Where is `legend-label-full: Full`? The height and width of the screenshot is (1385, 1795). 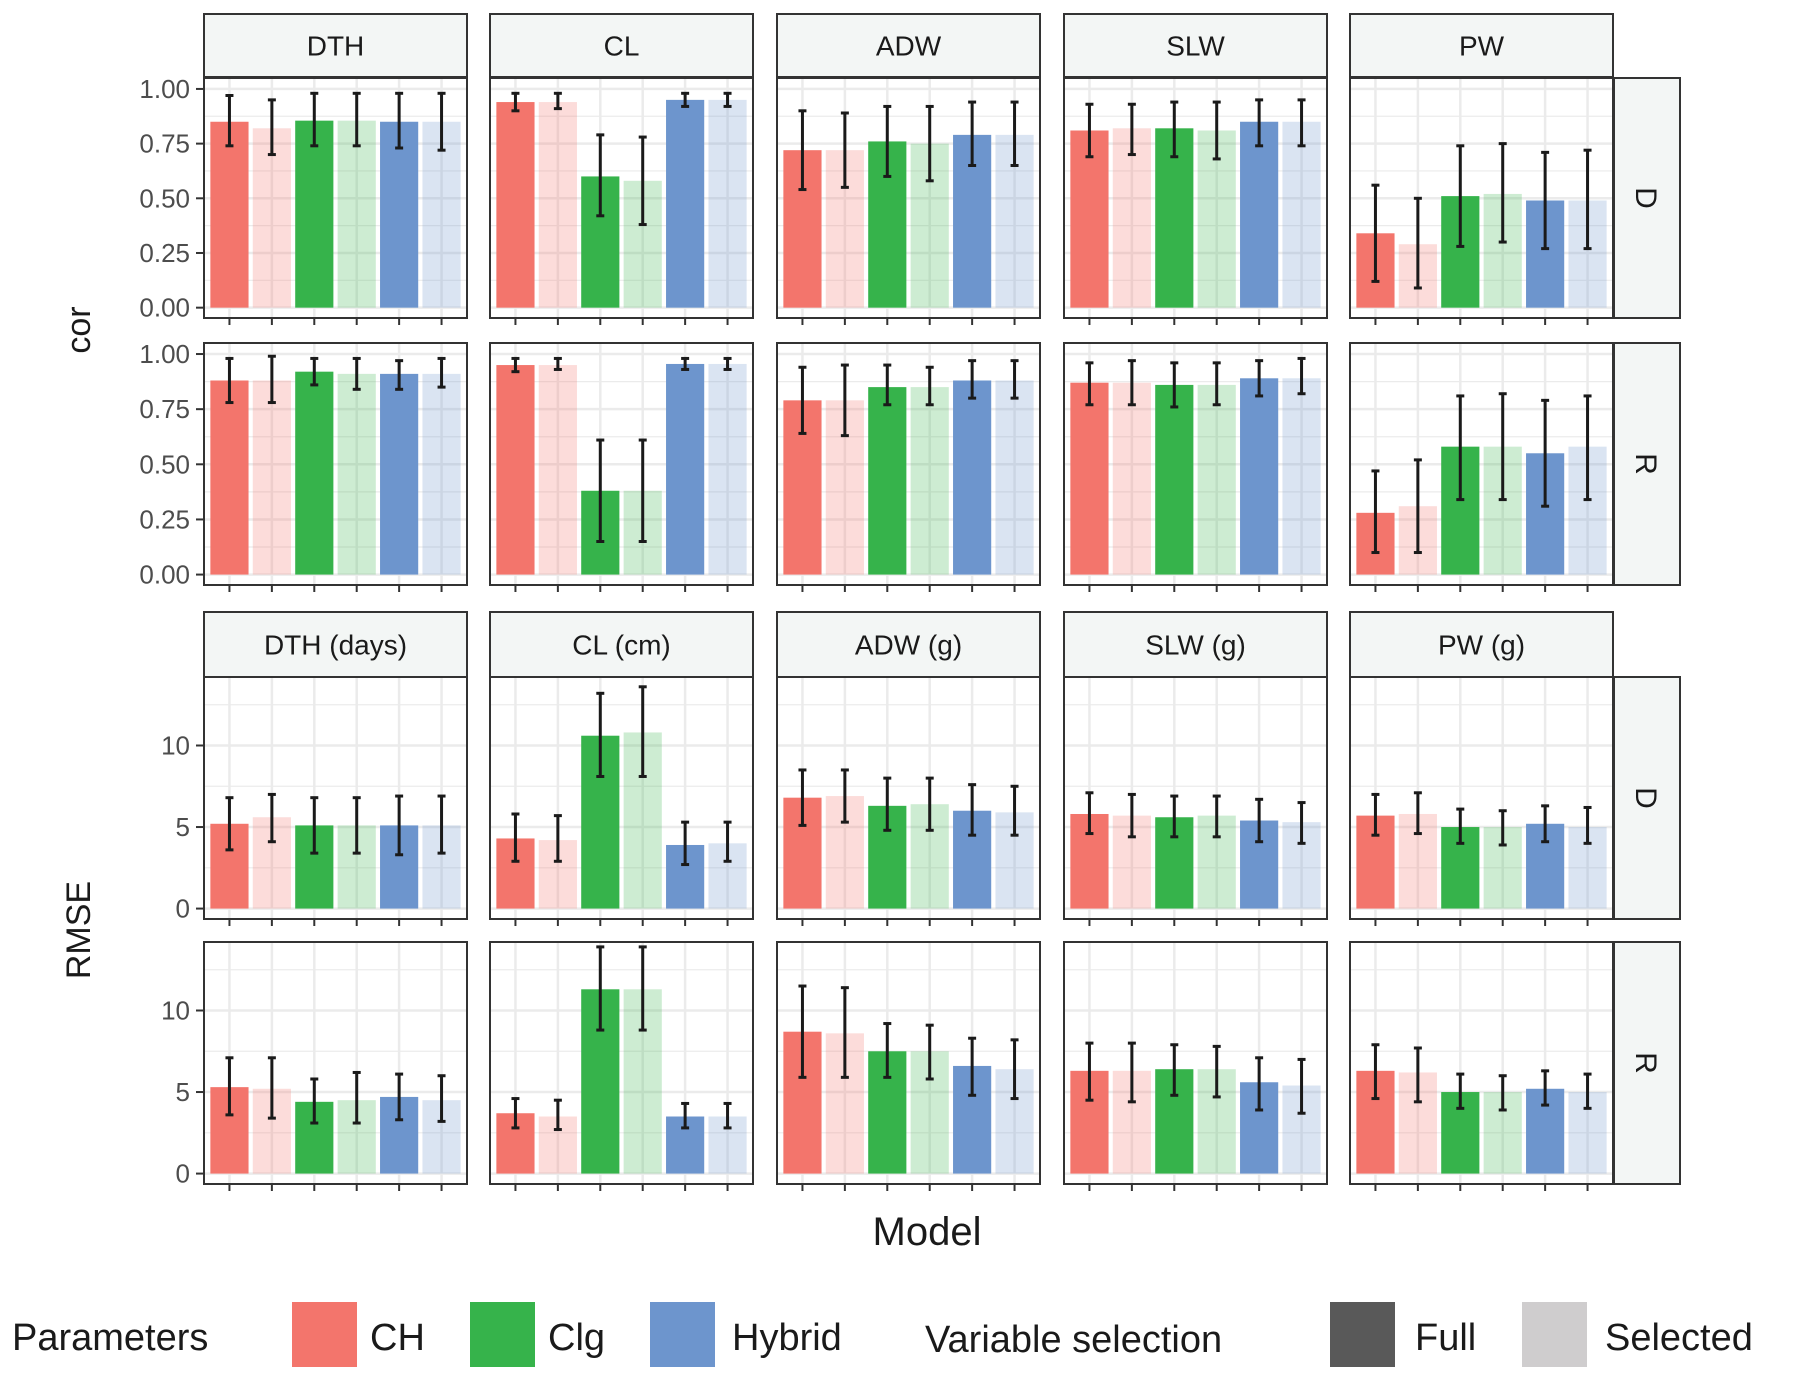 legend-label-full: Full is located at coordinates (1445, 1338).